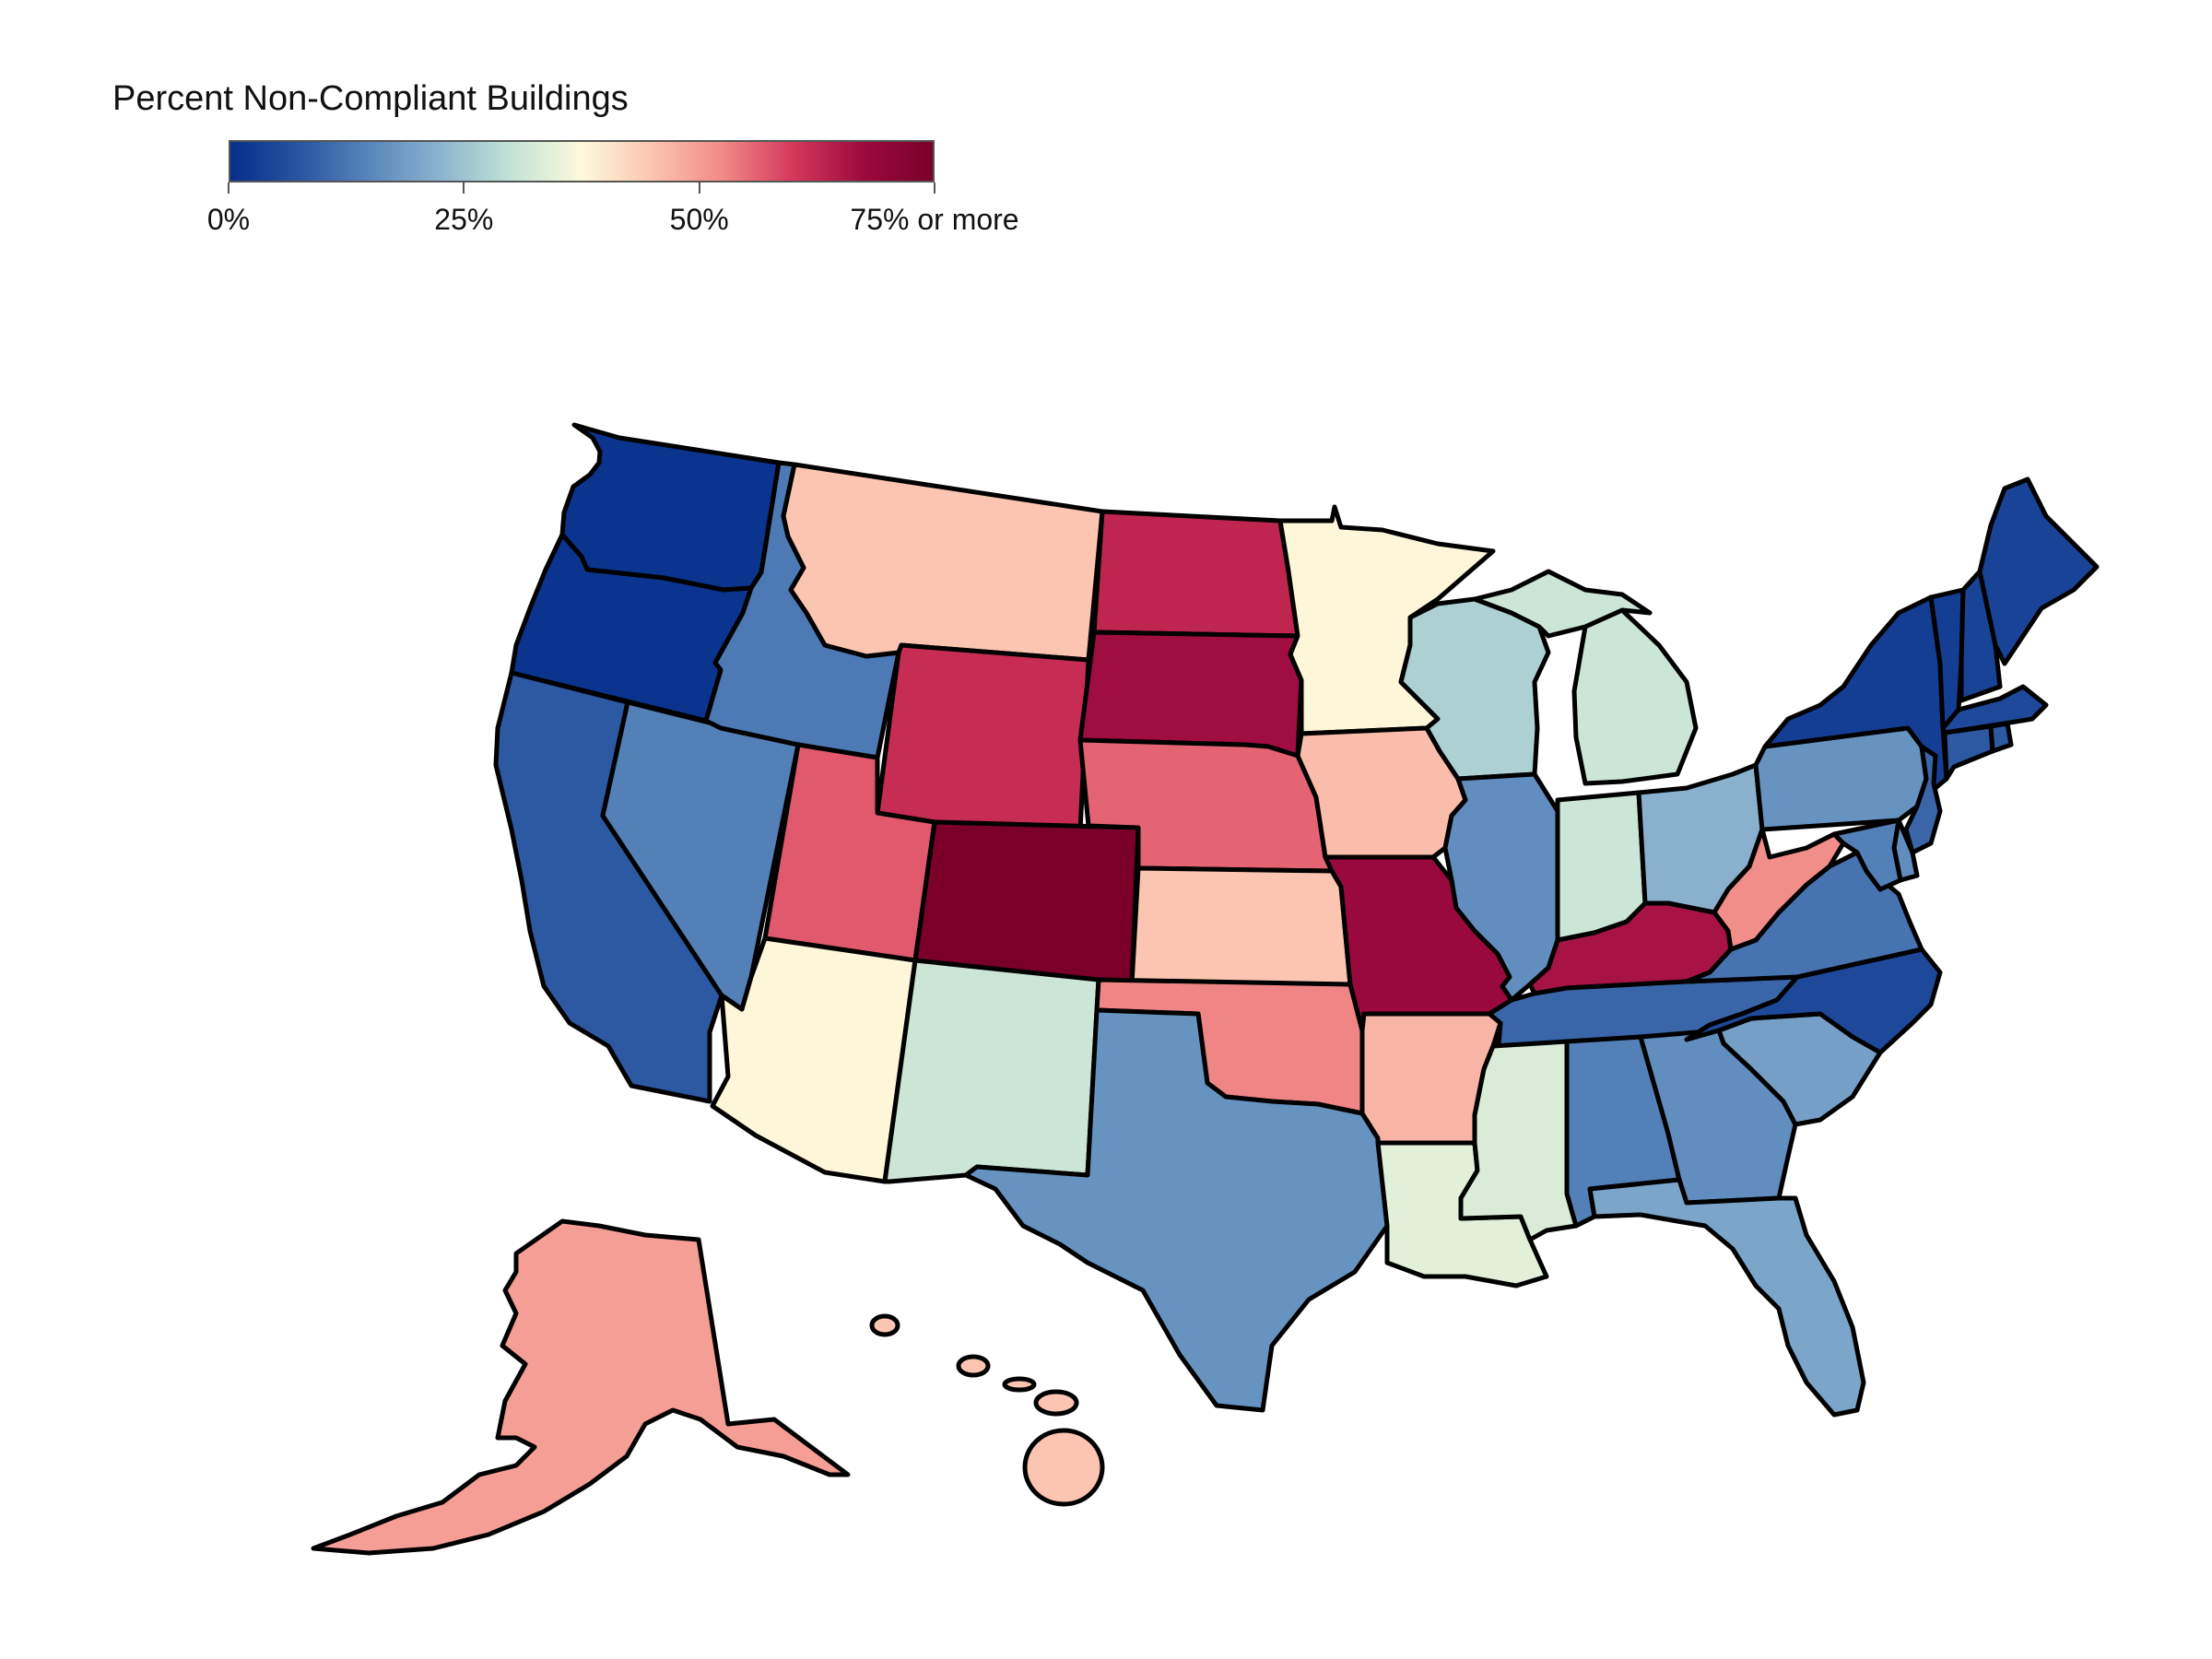 The image size is (2212, 1659). What do you see at coordinates (582, 161) in the screenshot?
I see `legend-colorbar` at bounding box center [582, 161].